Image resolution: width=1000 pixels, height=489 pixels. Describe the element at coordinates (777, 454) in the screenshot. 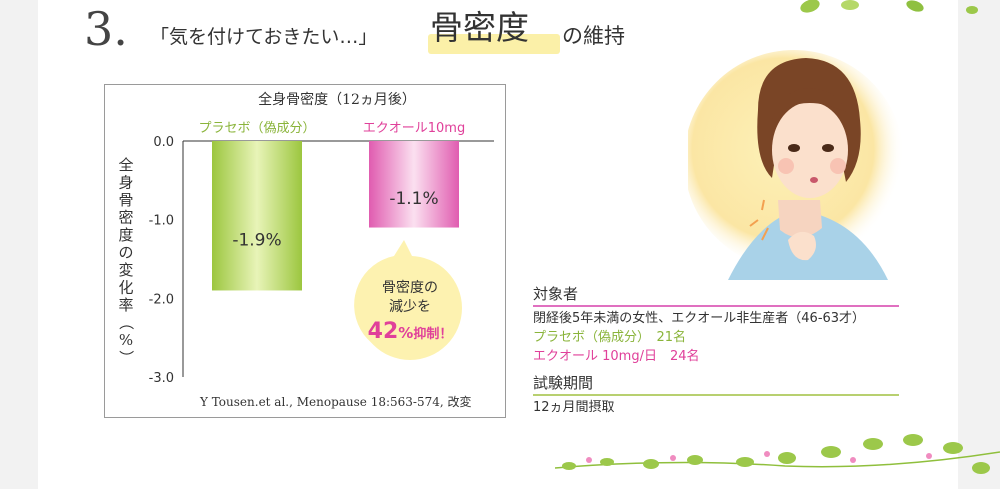

I see `leaves-decoration-bottom` at that location.